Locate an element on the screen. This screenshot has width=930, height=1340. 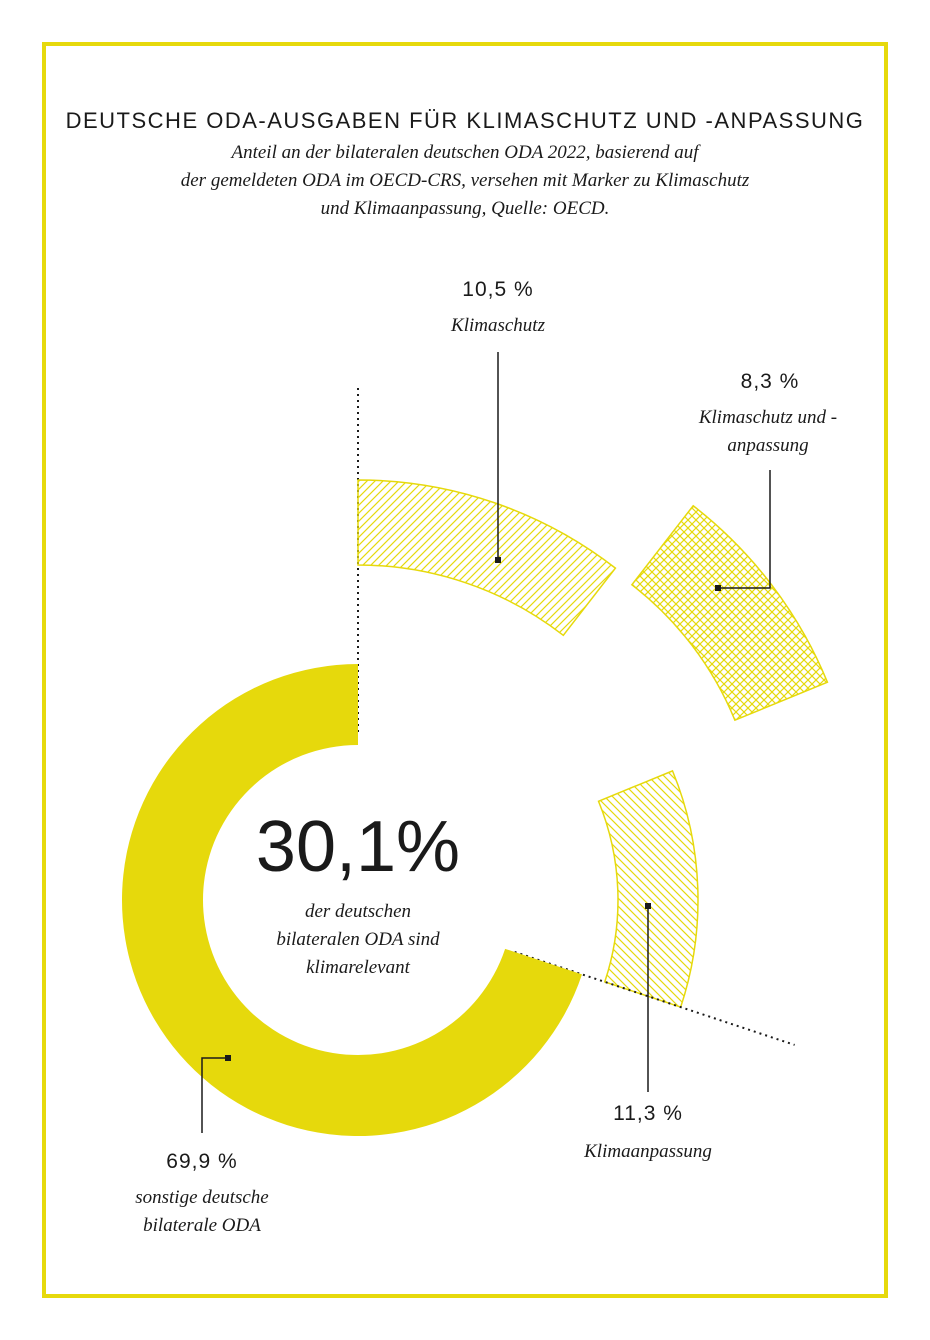
category-label: sonstige deutsche bilaterale ODA is located at coordinates (202, 1211).